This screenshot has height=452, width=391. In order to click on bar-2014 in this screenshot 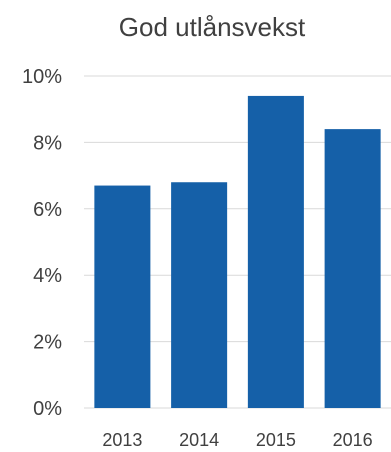, I will do `click(199, 295)`.